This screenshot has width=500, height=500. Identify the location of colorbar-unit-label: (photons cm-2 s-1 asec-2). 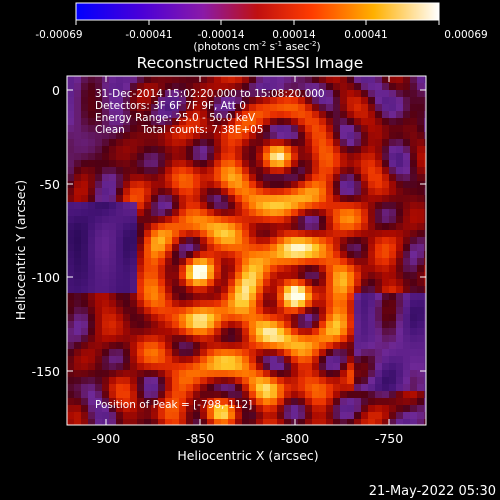
(256, 46).